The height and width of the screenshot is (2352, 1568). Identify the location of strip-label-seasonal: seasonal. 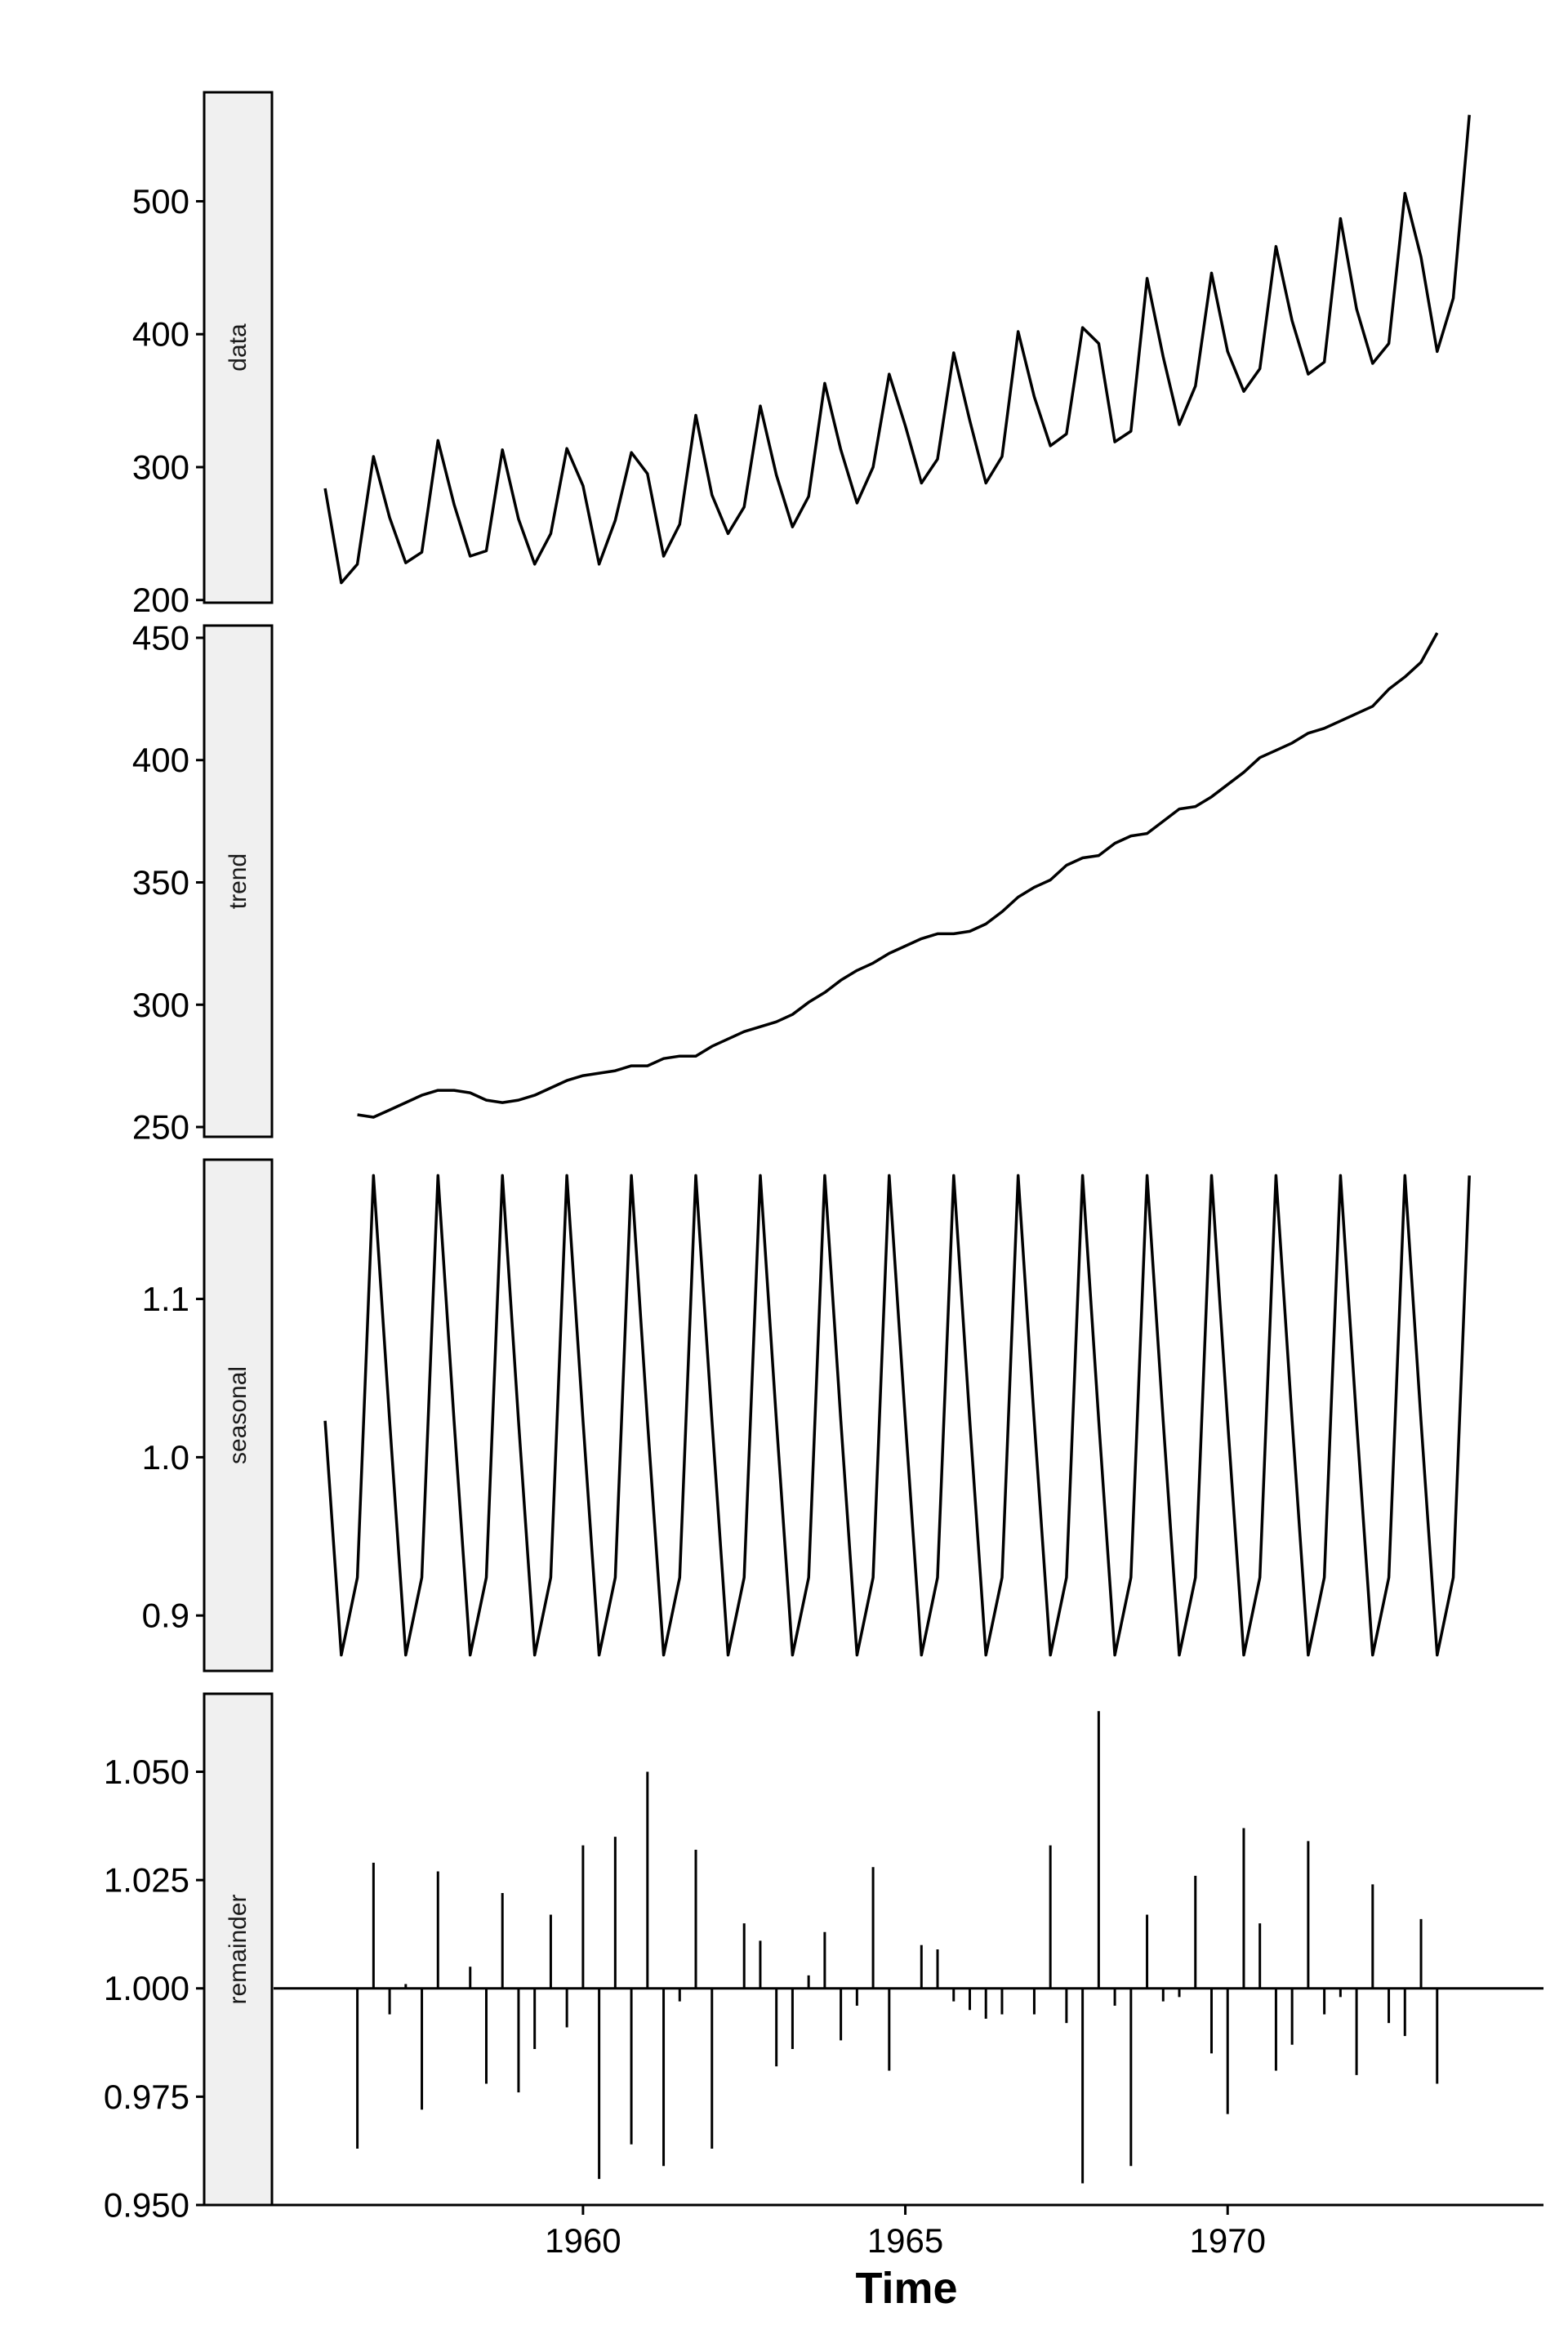
(238, 1415).